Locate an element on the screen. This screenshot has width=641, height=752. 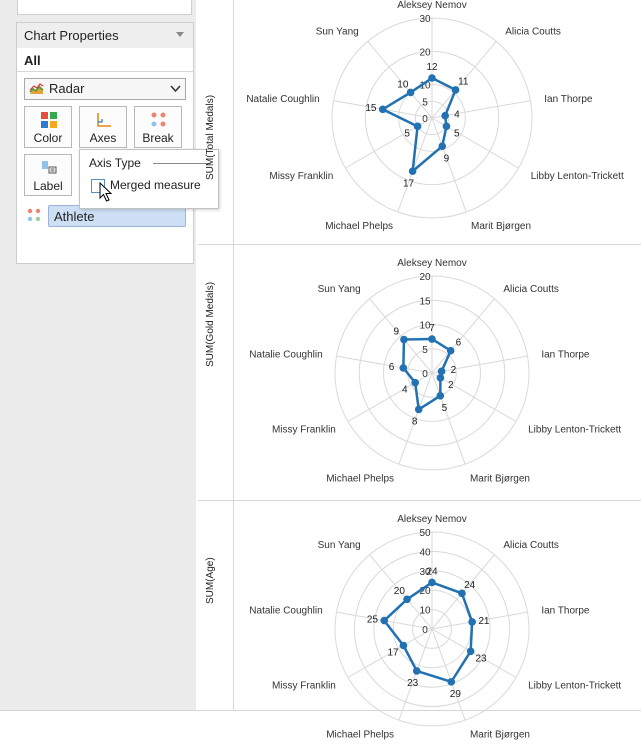
color-button: Color is located at coordinates (48, 127).